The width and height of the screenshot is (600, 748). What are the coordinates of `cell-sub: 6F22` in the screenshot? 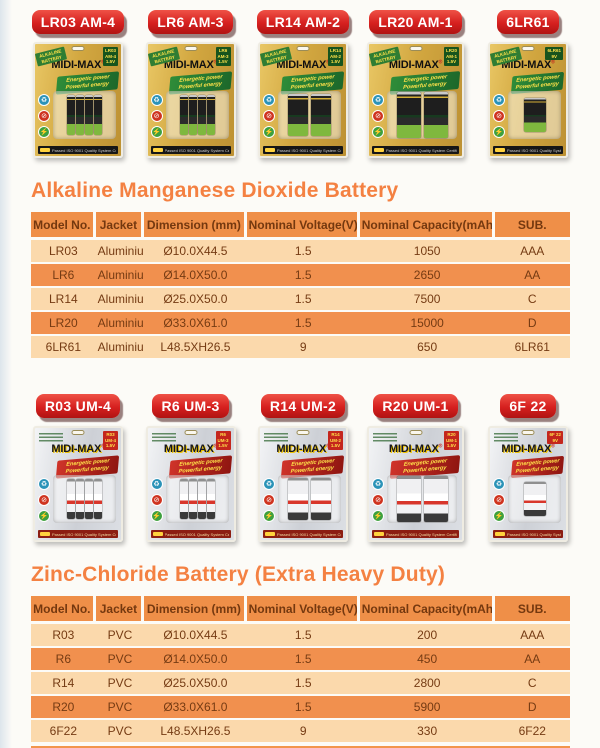 It's located at (532, 732).